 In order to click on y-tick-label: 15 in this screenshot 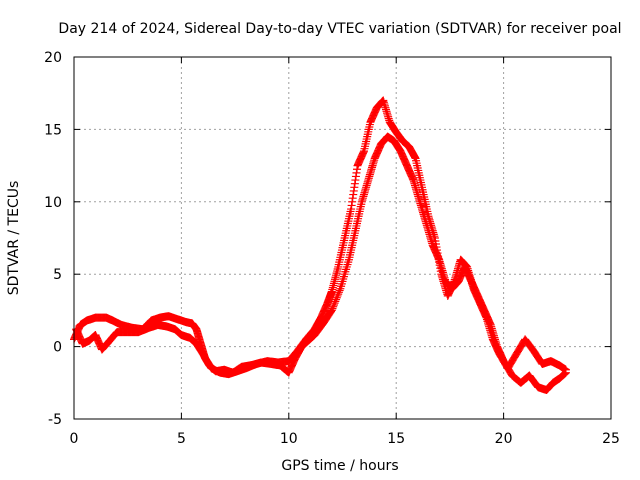, I will do `click(53, 130)`.